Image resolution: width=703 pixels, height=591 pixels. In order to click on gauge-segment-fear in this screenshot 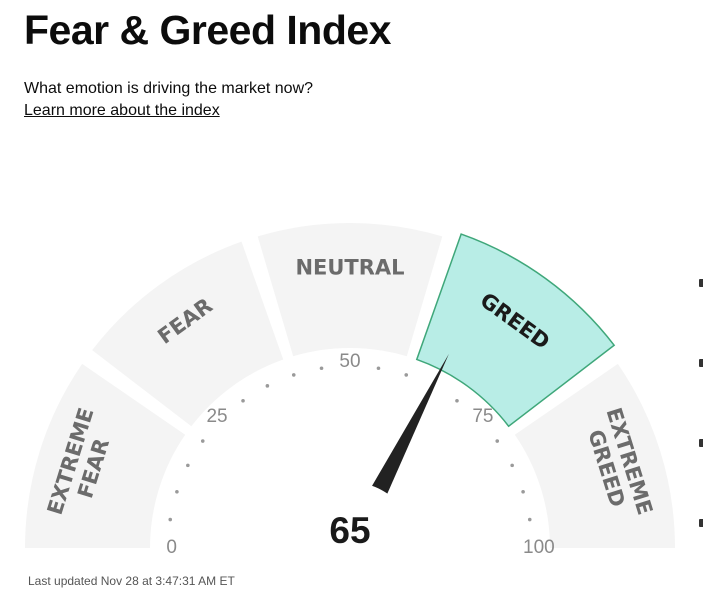, I will do `click(188, 334)`.